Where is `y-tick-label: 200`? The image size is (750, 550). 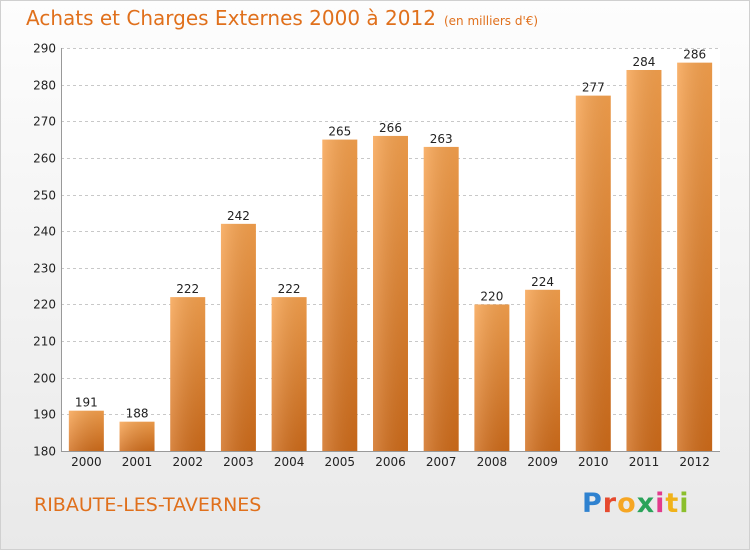
y-tick-label: 200 is located at coordinates (44, 379).